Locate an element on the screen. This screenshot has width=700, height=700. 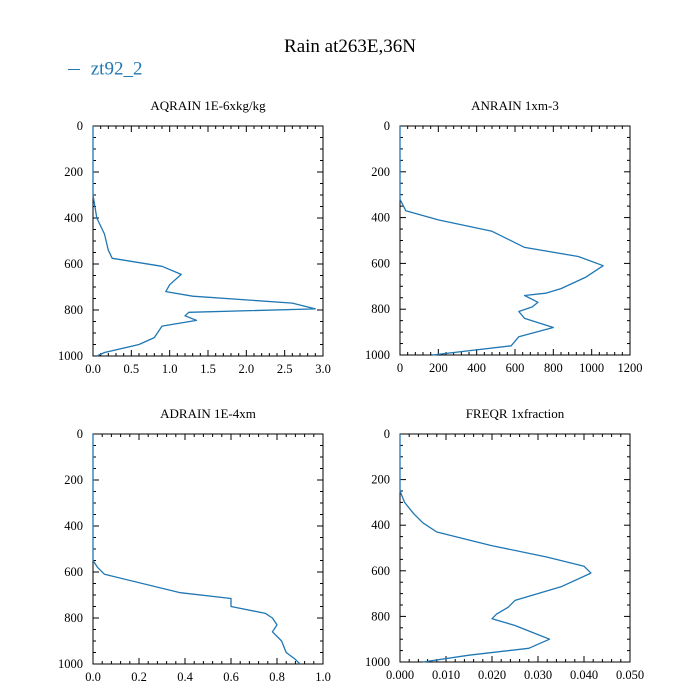
x-tick-label-1-4: 800 is located at coordinates (553, 368).